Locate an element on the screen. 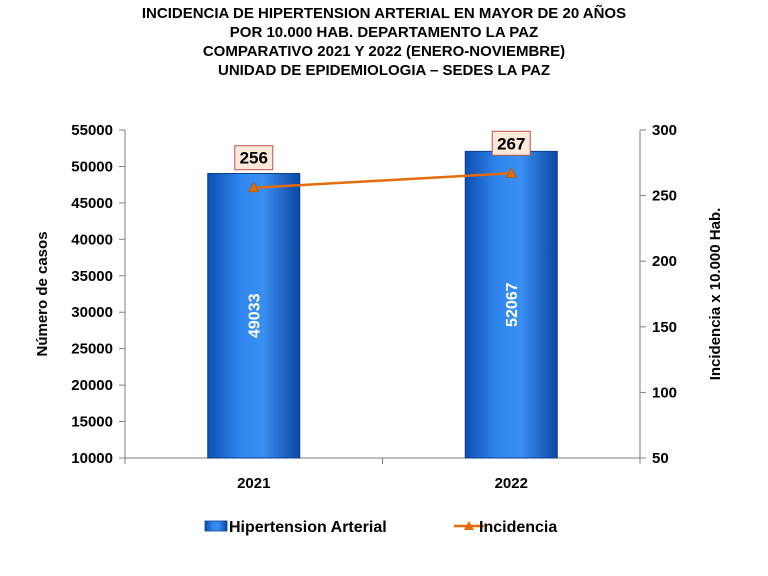 The image size is (768, 576). y2-tick-label: 50 is located at coordinates (660, 458).